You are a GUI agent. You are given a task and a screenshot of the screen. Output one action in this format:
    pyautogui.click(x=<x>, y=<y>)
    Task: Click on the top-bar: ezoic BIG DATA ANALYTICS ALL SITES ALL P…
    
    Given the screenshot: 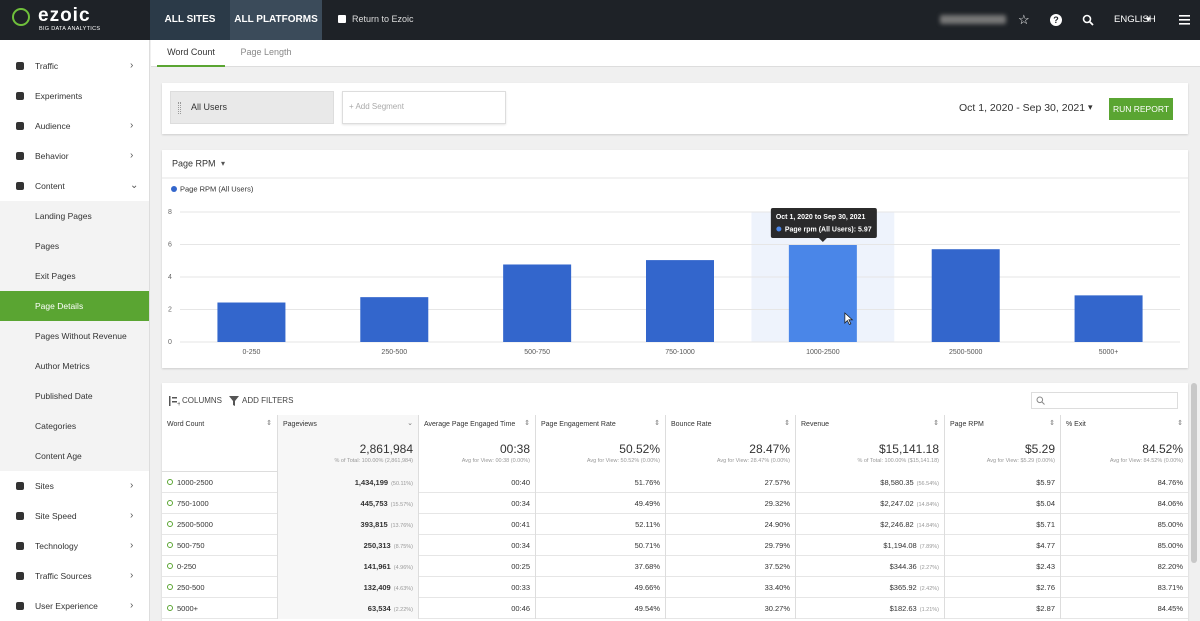 What is the action you would take?
    pyautogui.click(x=600, y=20)
    